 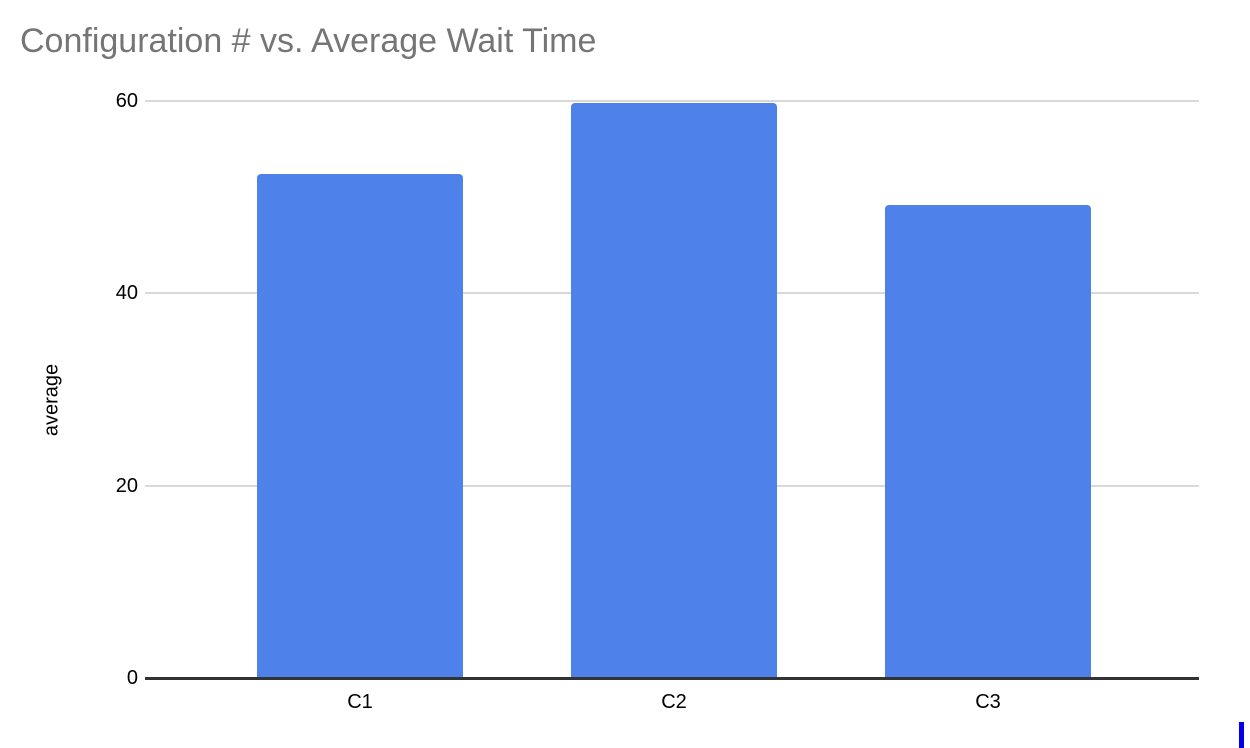 I want to click on bar-c2, so click(x=674, y=389).